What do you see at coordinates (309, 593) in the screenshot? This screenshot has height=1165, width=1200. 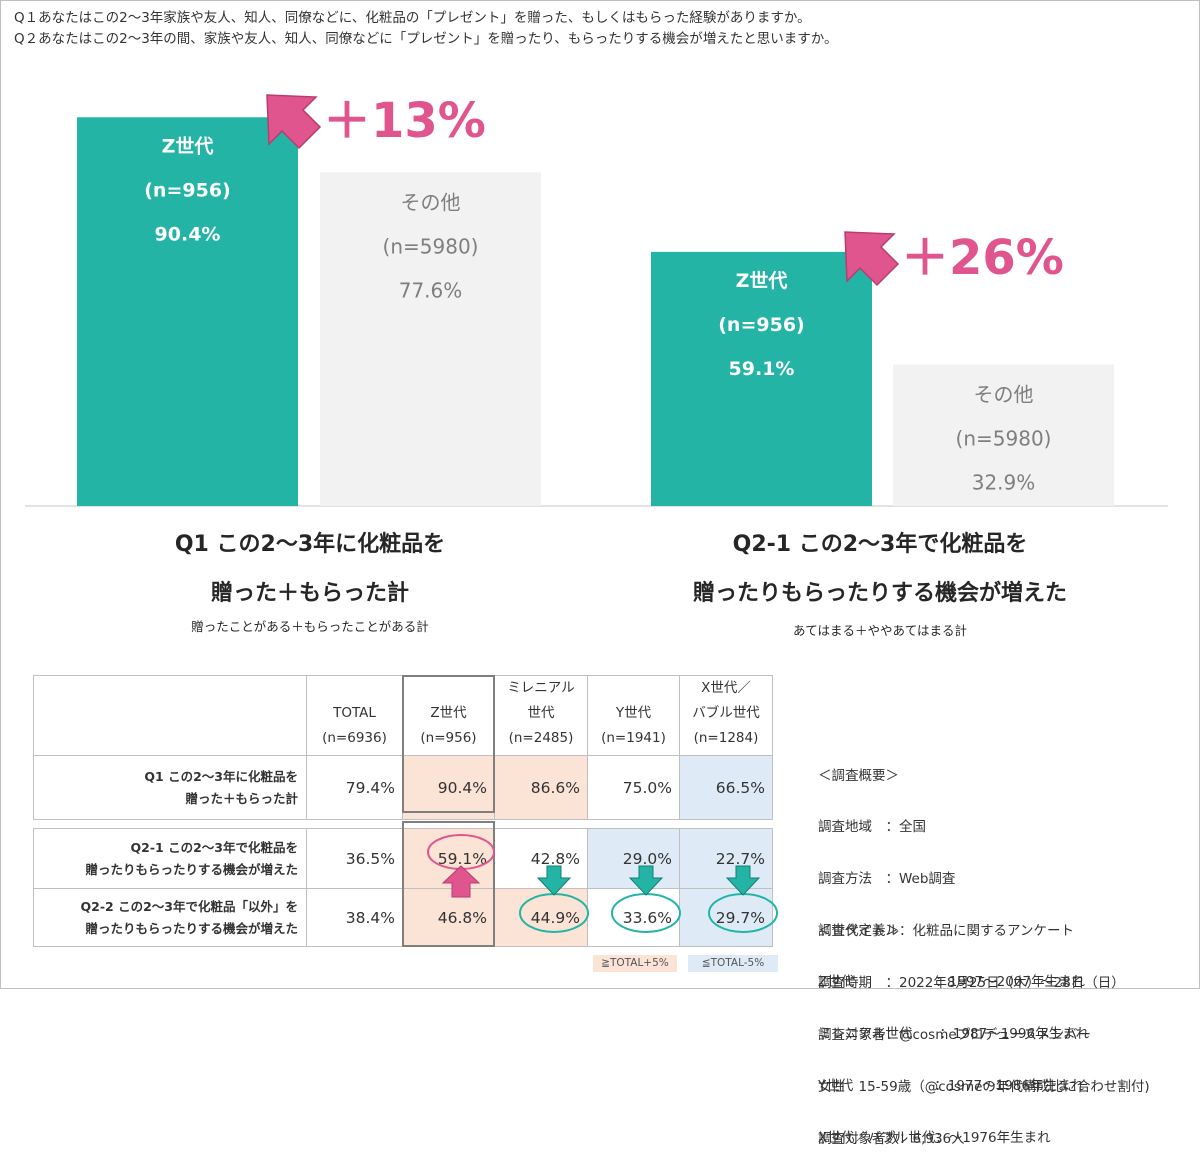 I see `chart1-title-line2: 贈った＋もらった計` at bounding box center [309, 593].